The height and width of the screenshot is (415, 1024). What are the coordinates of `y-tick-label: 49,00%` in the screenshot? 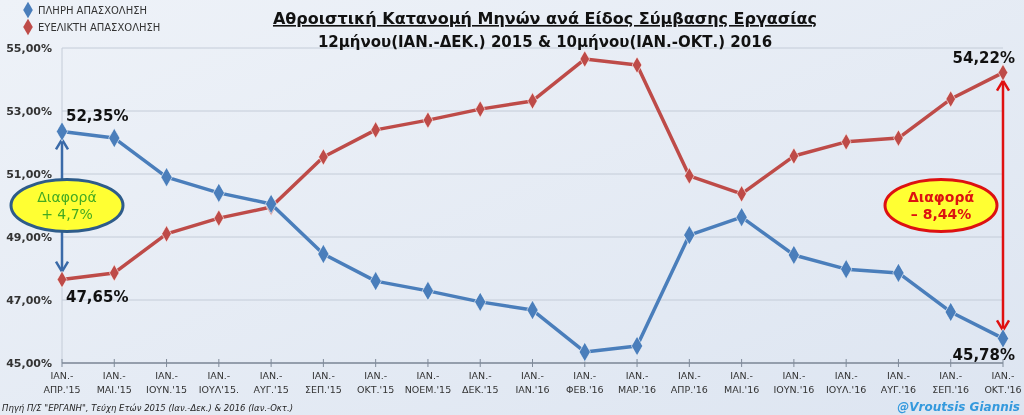 It's located at (29, 237).